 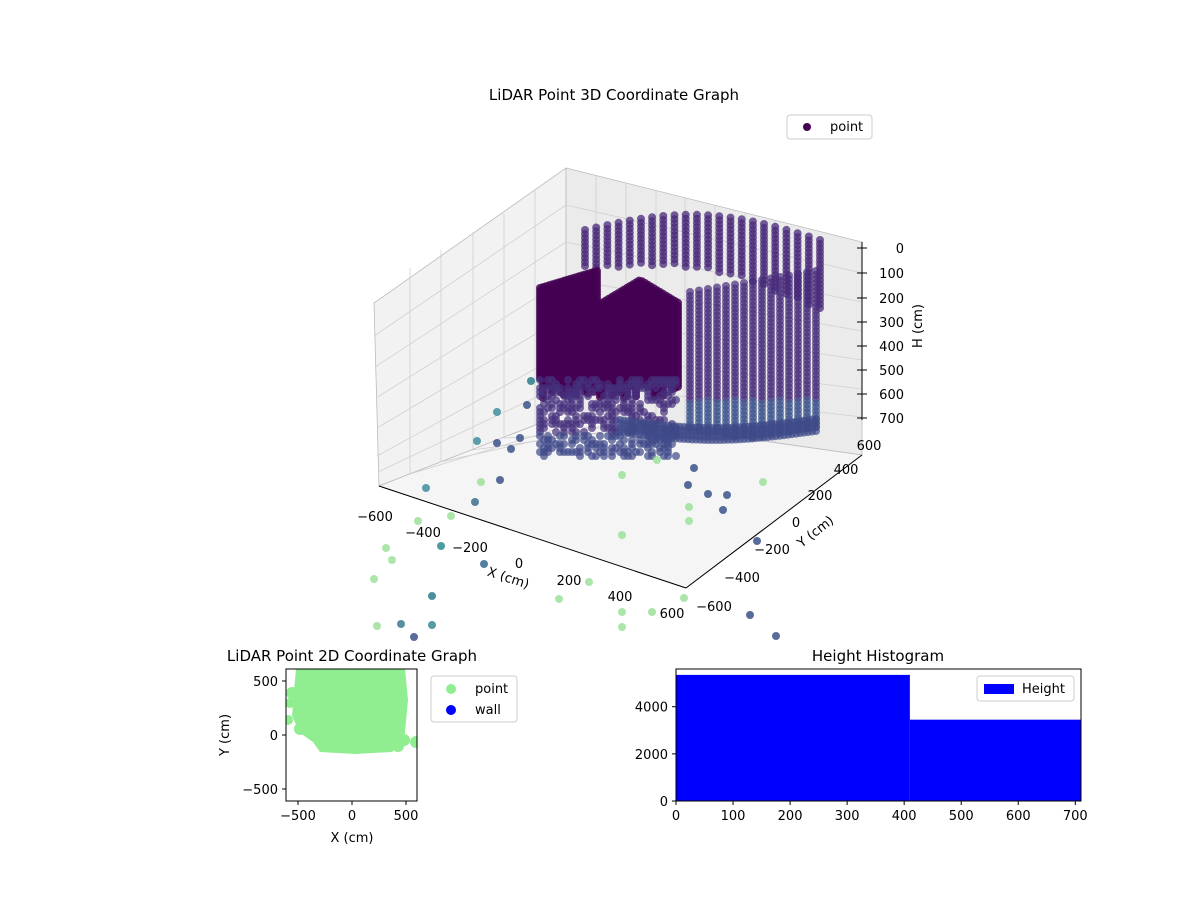 What do you see at coordinates (474, 699) in the screenshot?
I see `chart-2d-legend: point wall` at bounding box center [474, 699].